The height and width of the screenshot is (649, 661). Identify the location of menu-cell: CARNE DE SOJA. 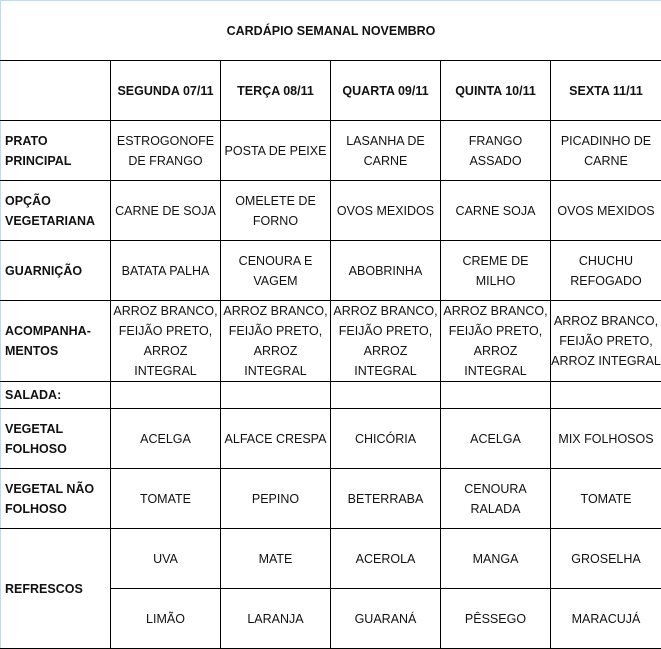
(166, 211).